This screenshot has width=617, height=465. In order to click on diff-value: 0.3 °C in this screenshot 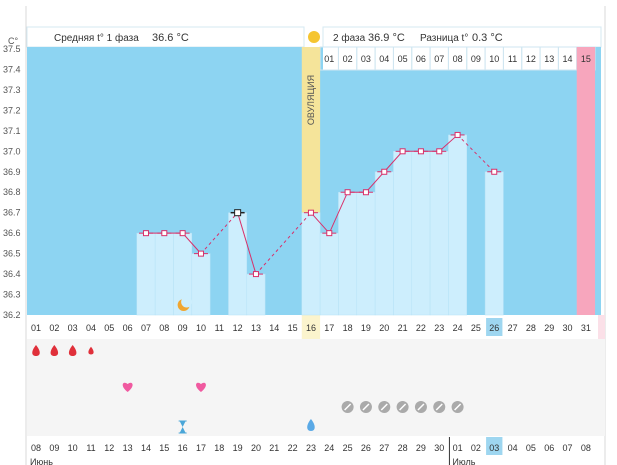, I will do `click(487, 38)`.